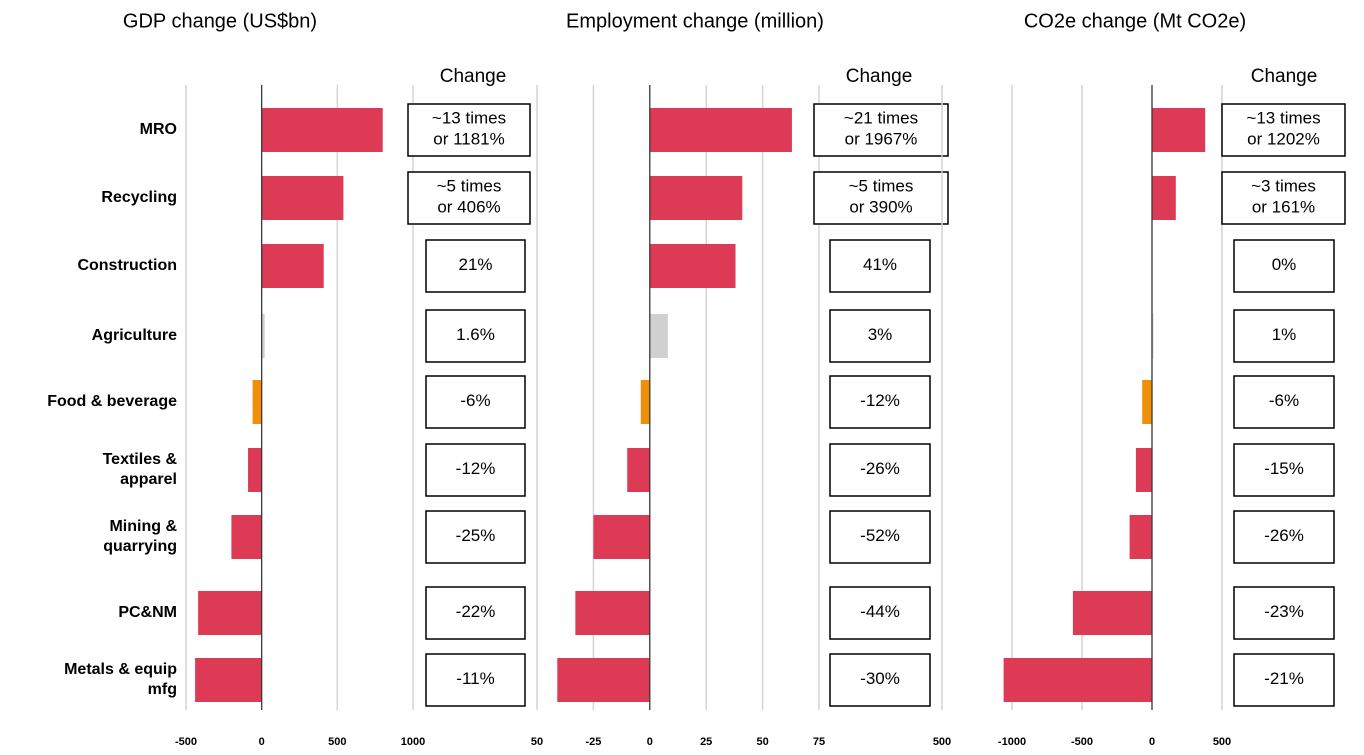 Image resolution: width=1364 pixels, height=755 pixels. I want to click on change-label: ~5 times or 406%, so click(469, 197).